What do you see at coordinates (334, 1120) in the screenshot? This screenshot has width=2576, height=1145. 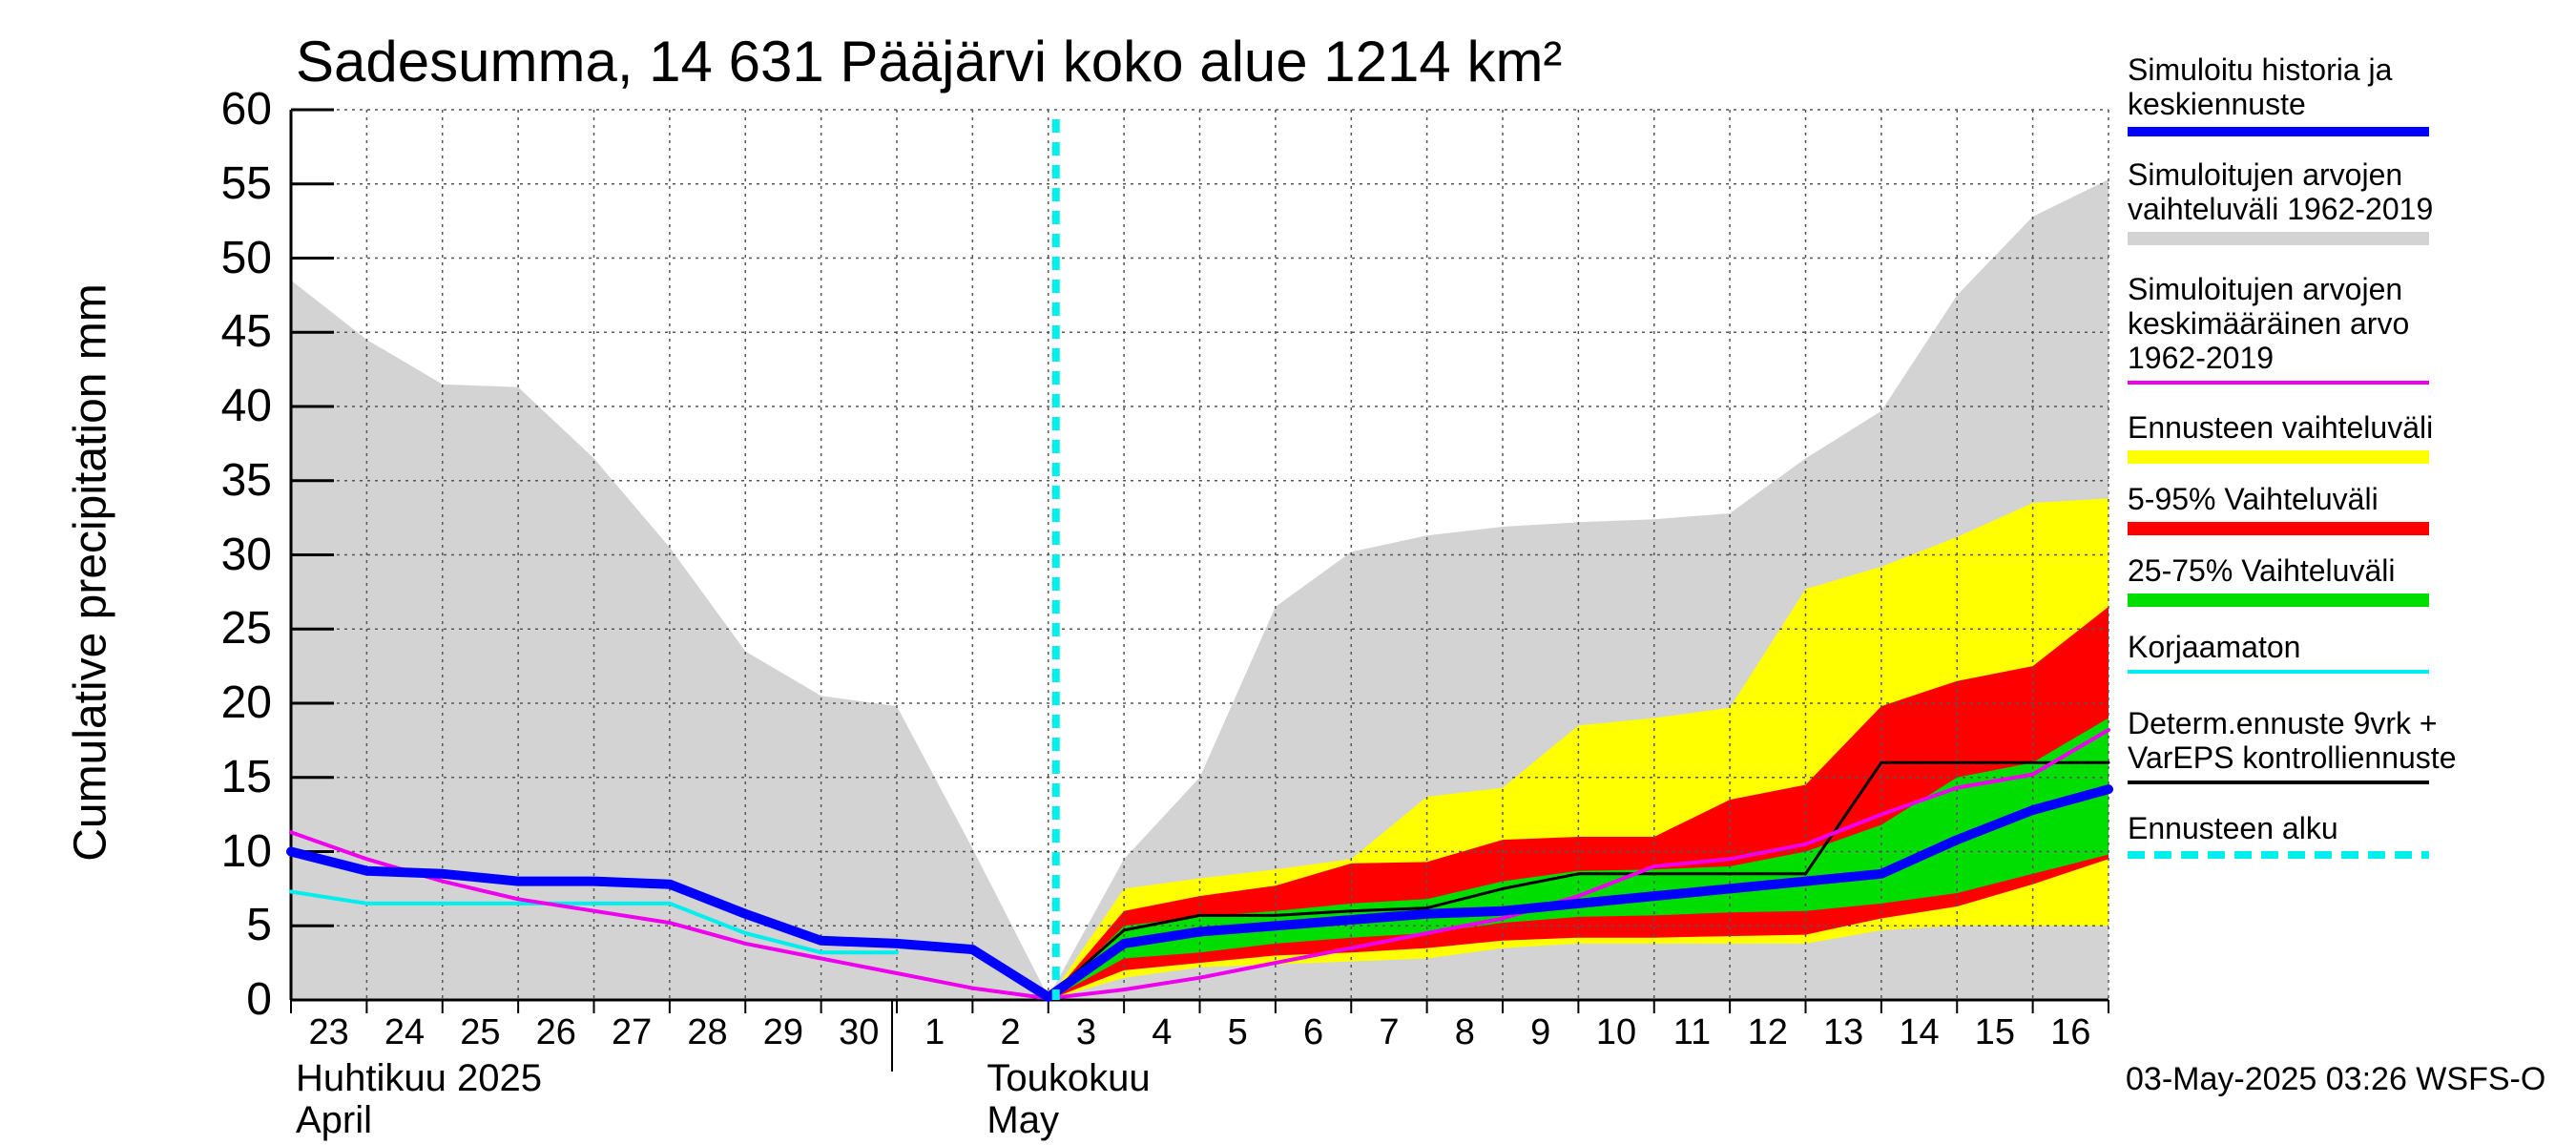 I see `month-label-line: April` at bounding box center [334, 1120].